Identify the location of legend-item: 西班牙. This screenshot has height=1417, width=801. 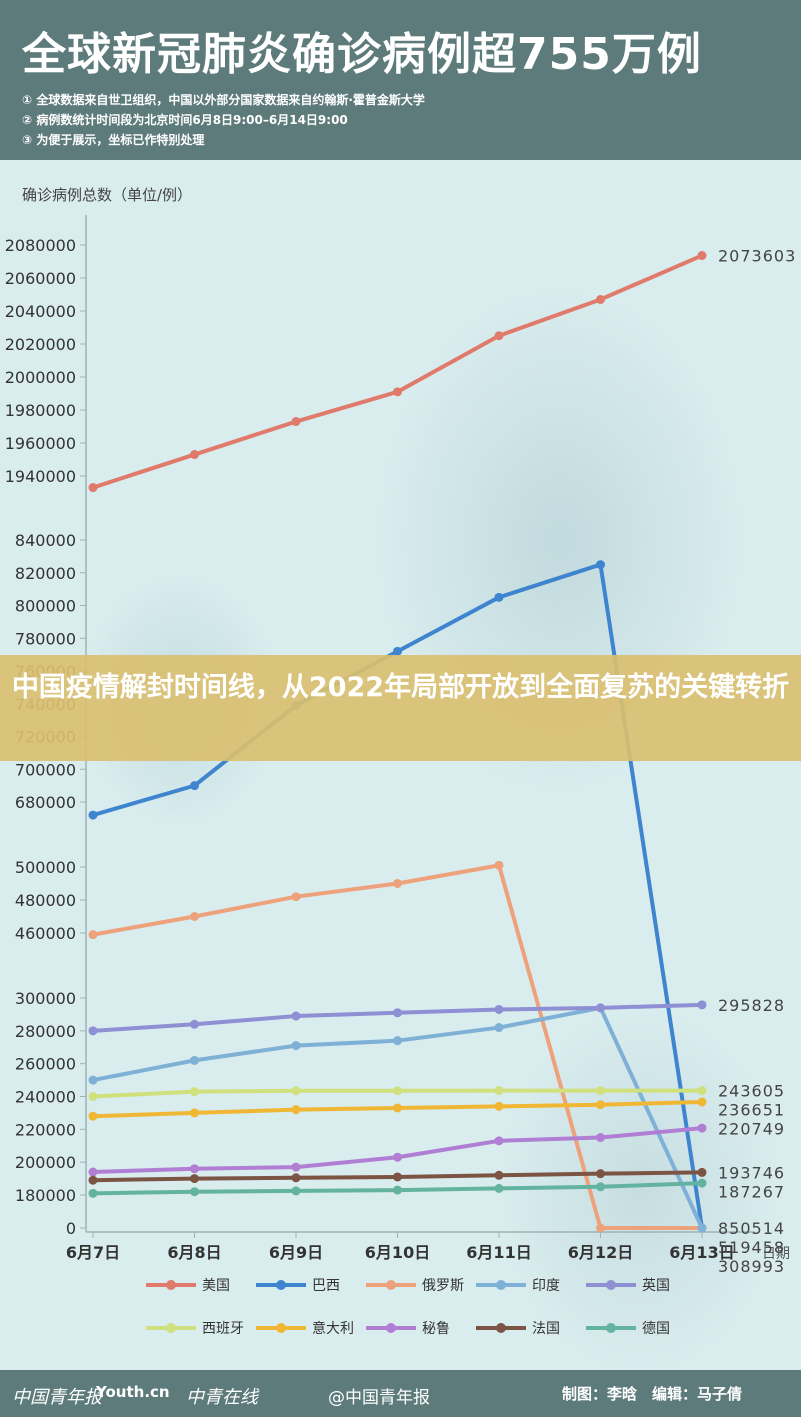
(195, 1329).